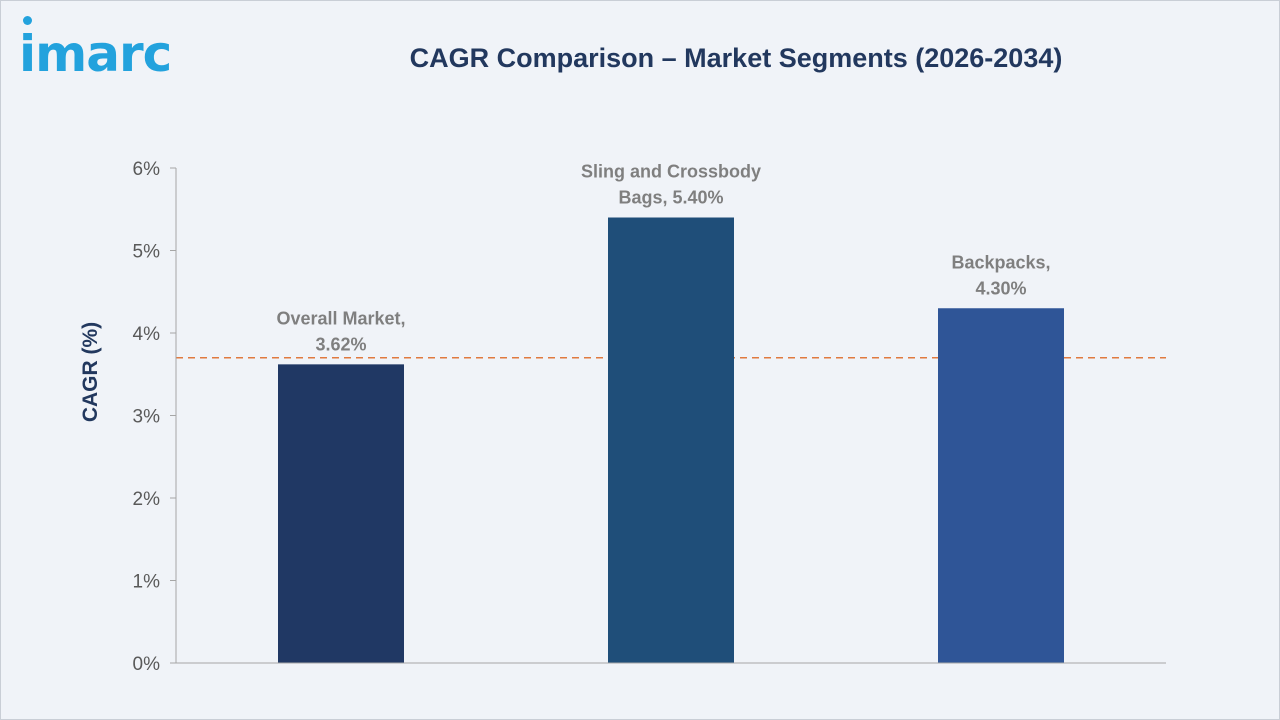 The image size is (1280, 720). Describe the element at coordinates (670, 198) in the screenshot. I see `data-label: Bags, 5.40%` at that location.